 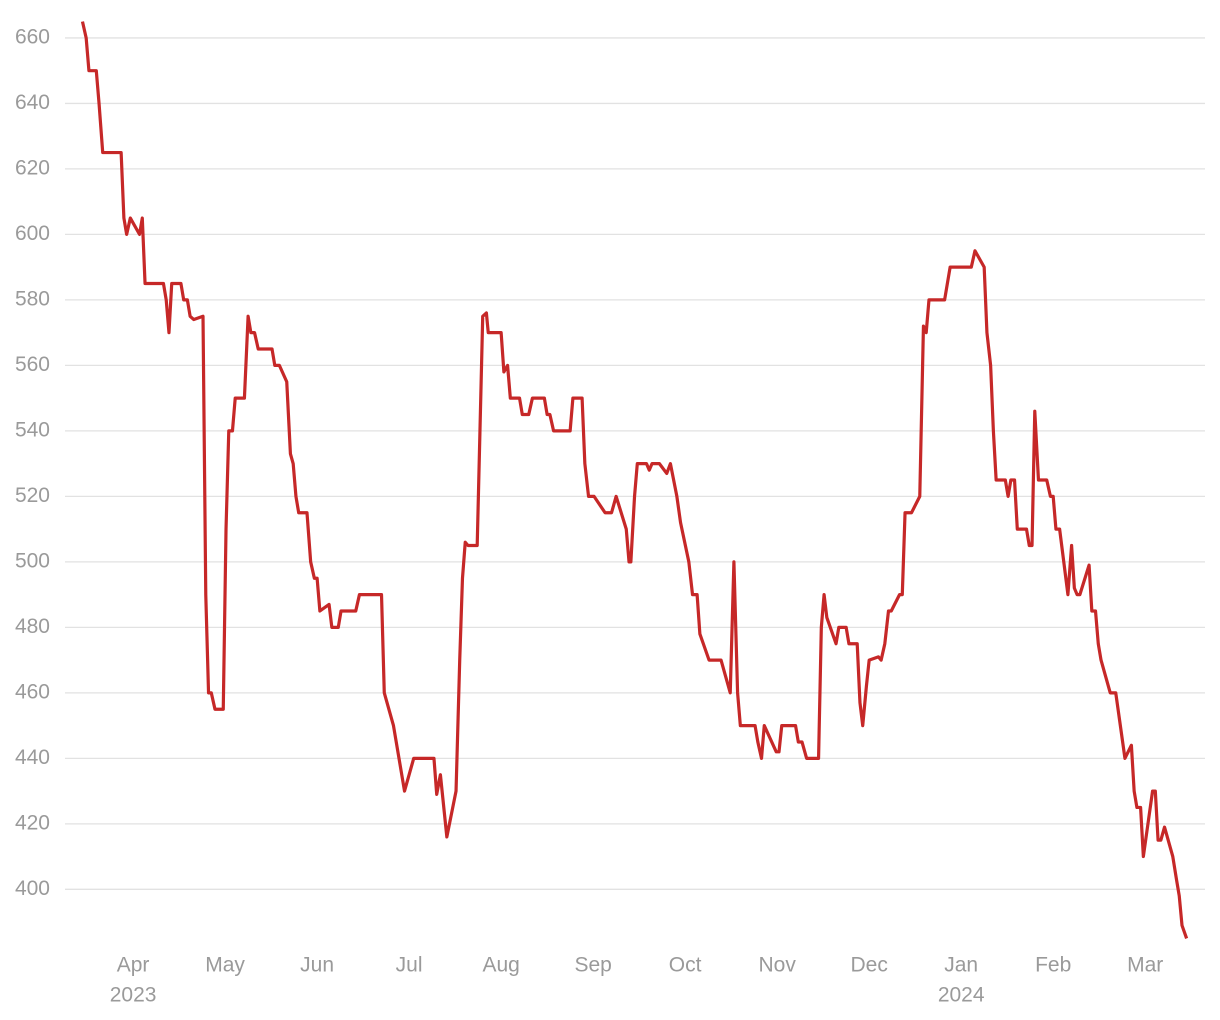 I want to click on x-tick-label: Jul, so click(x=409, y=965).